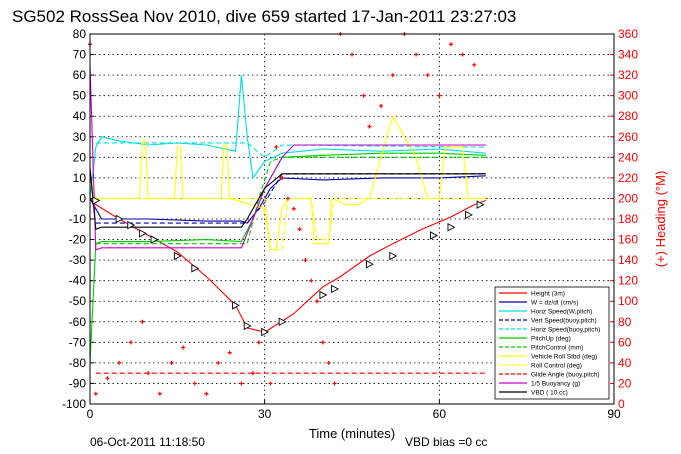  I want to click on footer-vbd-bias: VBD bias =0 cc, so click(446, 442).